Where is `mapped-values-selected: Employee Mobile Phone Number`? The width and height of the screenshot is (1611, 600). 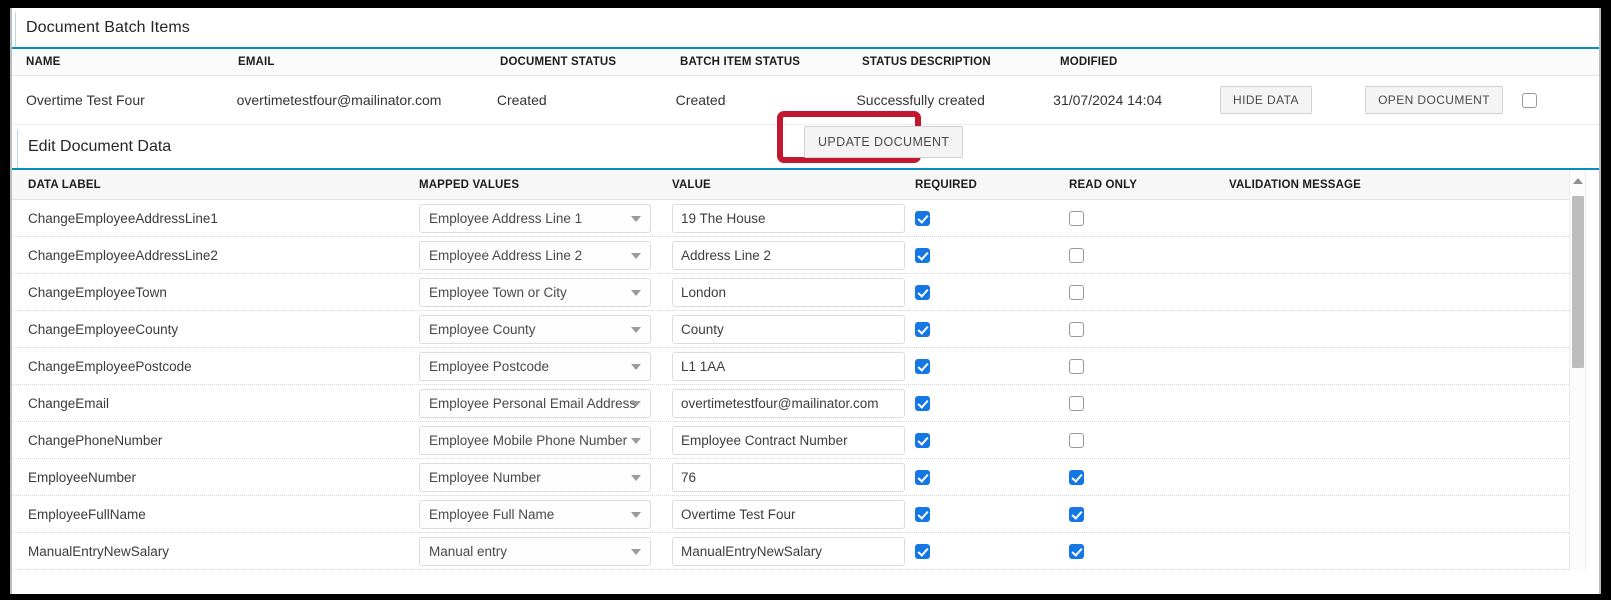 mapped-values-selected: Employee Mobile Phone Number is located at coordinates (528, 440).